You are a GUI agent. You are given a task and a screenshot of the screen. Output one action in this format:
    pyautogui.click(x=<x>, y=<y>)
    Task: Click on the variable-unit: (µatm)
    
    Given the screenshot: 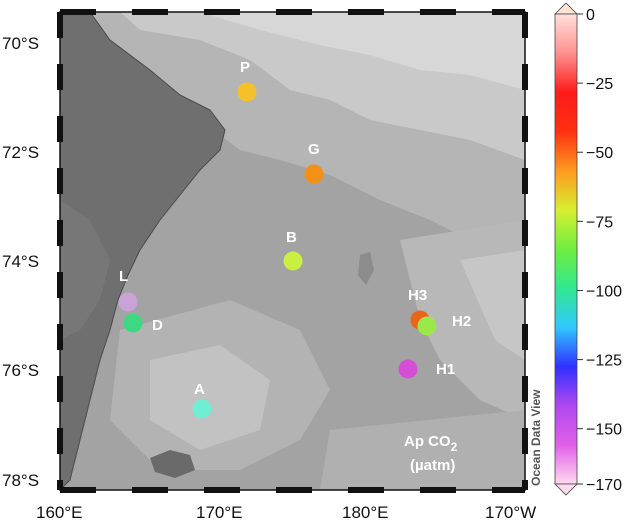 What is the action you would take?
    pyautogui.click(x=432, y=465)
    